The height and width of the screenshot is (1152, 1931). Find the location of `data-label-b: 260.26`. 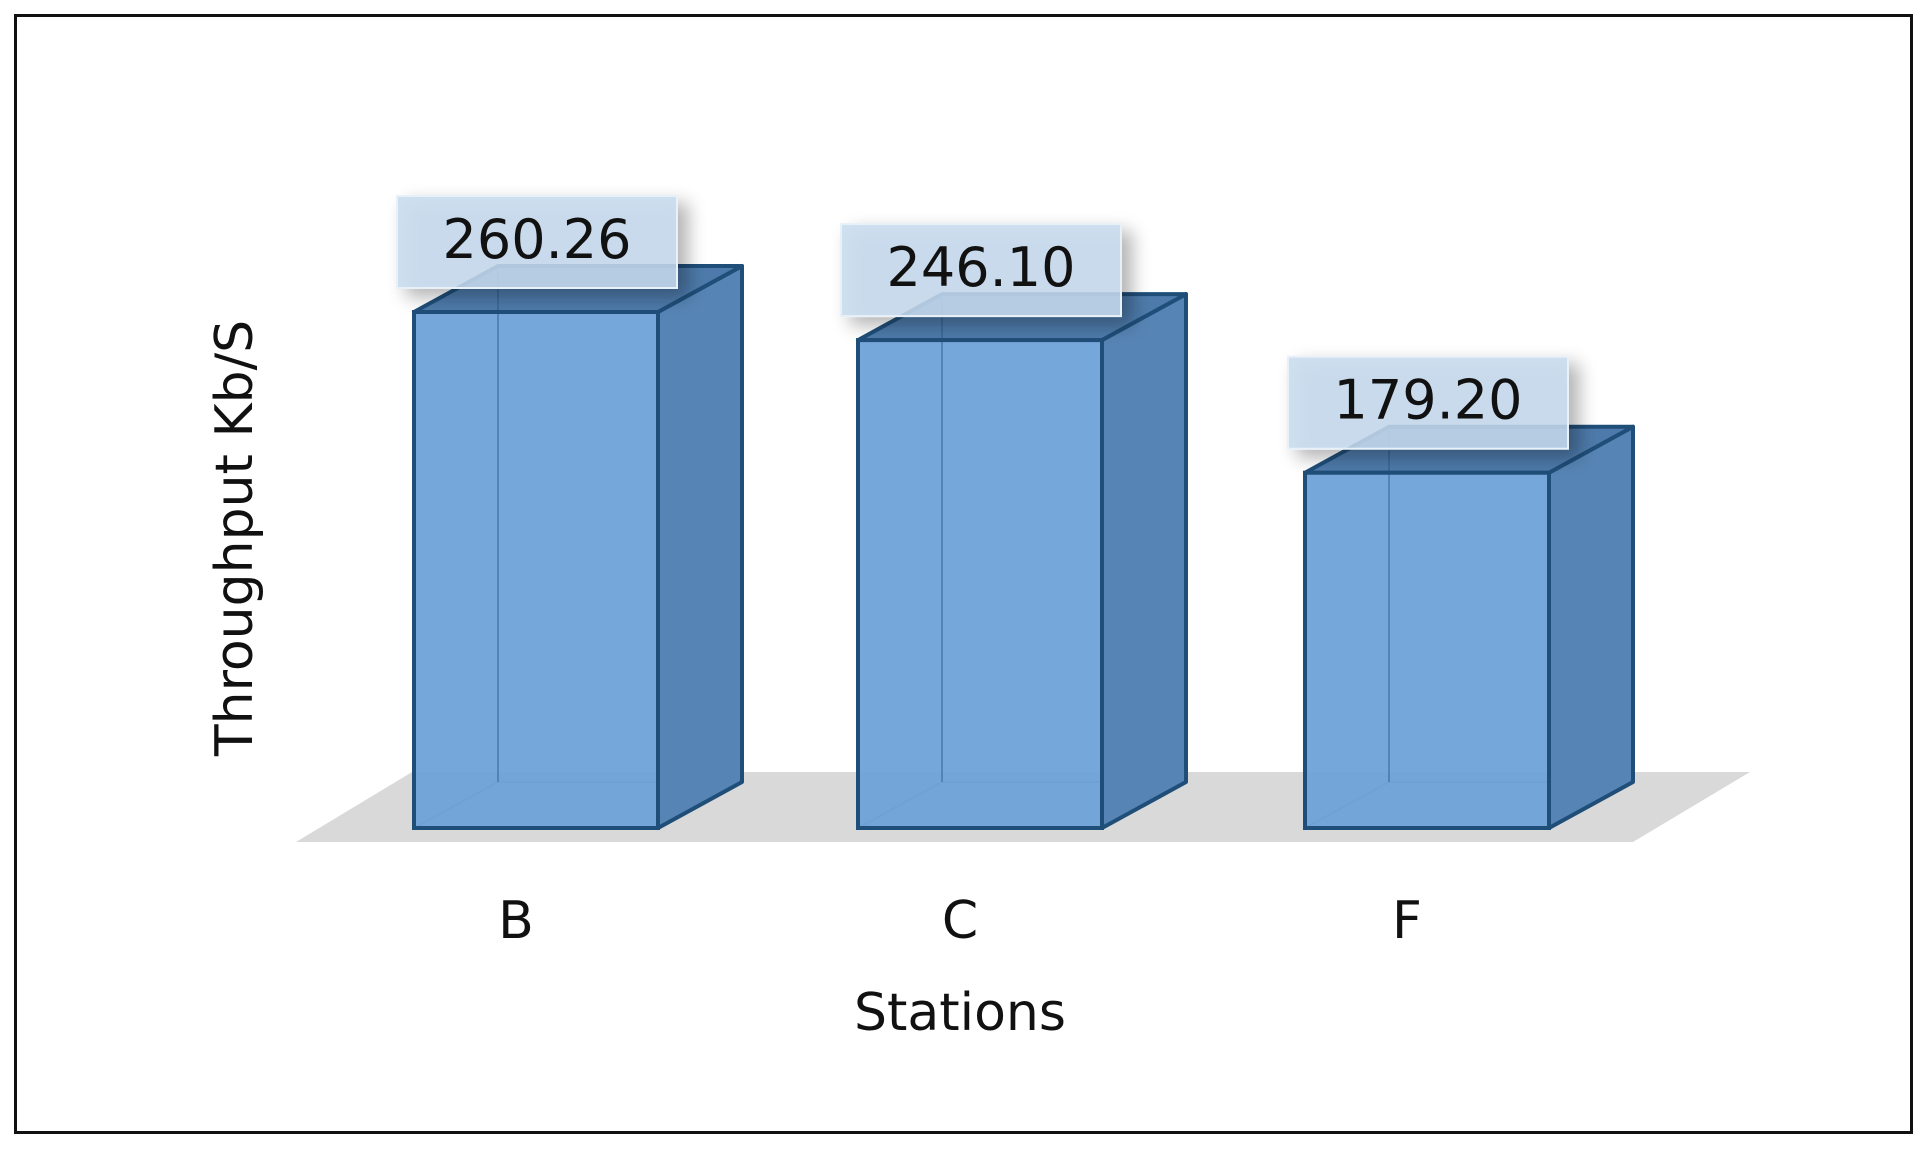

data-label-b: 260.26 is located at coordinates (537, 242).